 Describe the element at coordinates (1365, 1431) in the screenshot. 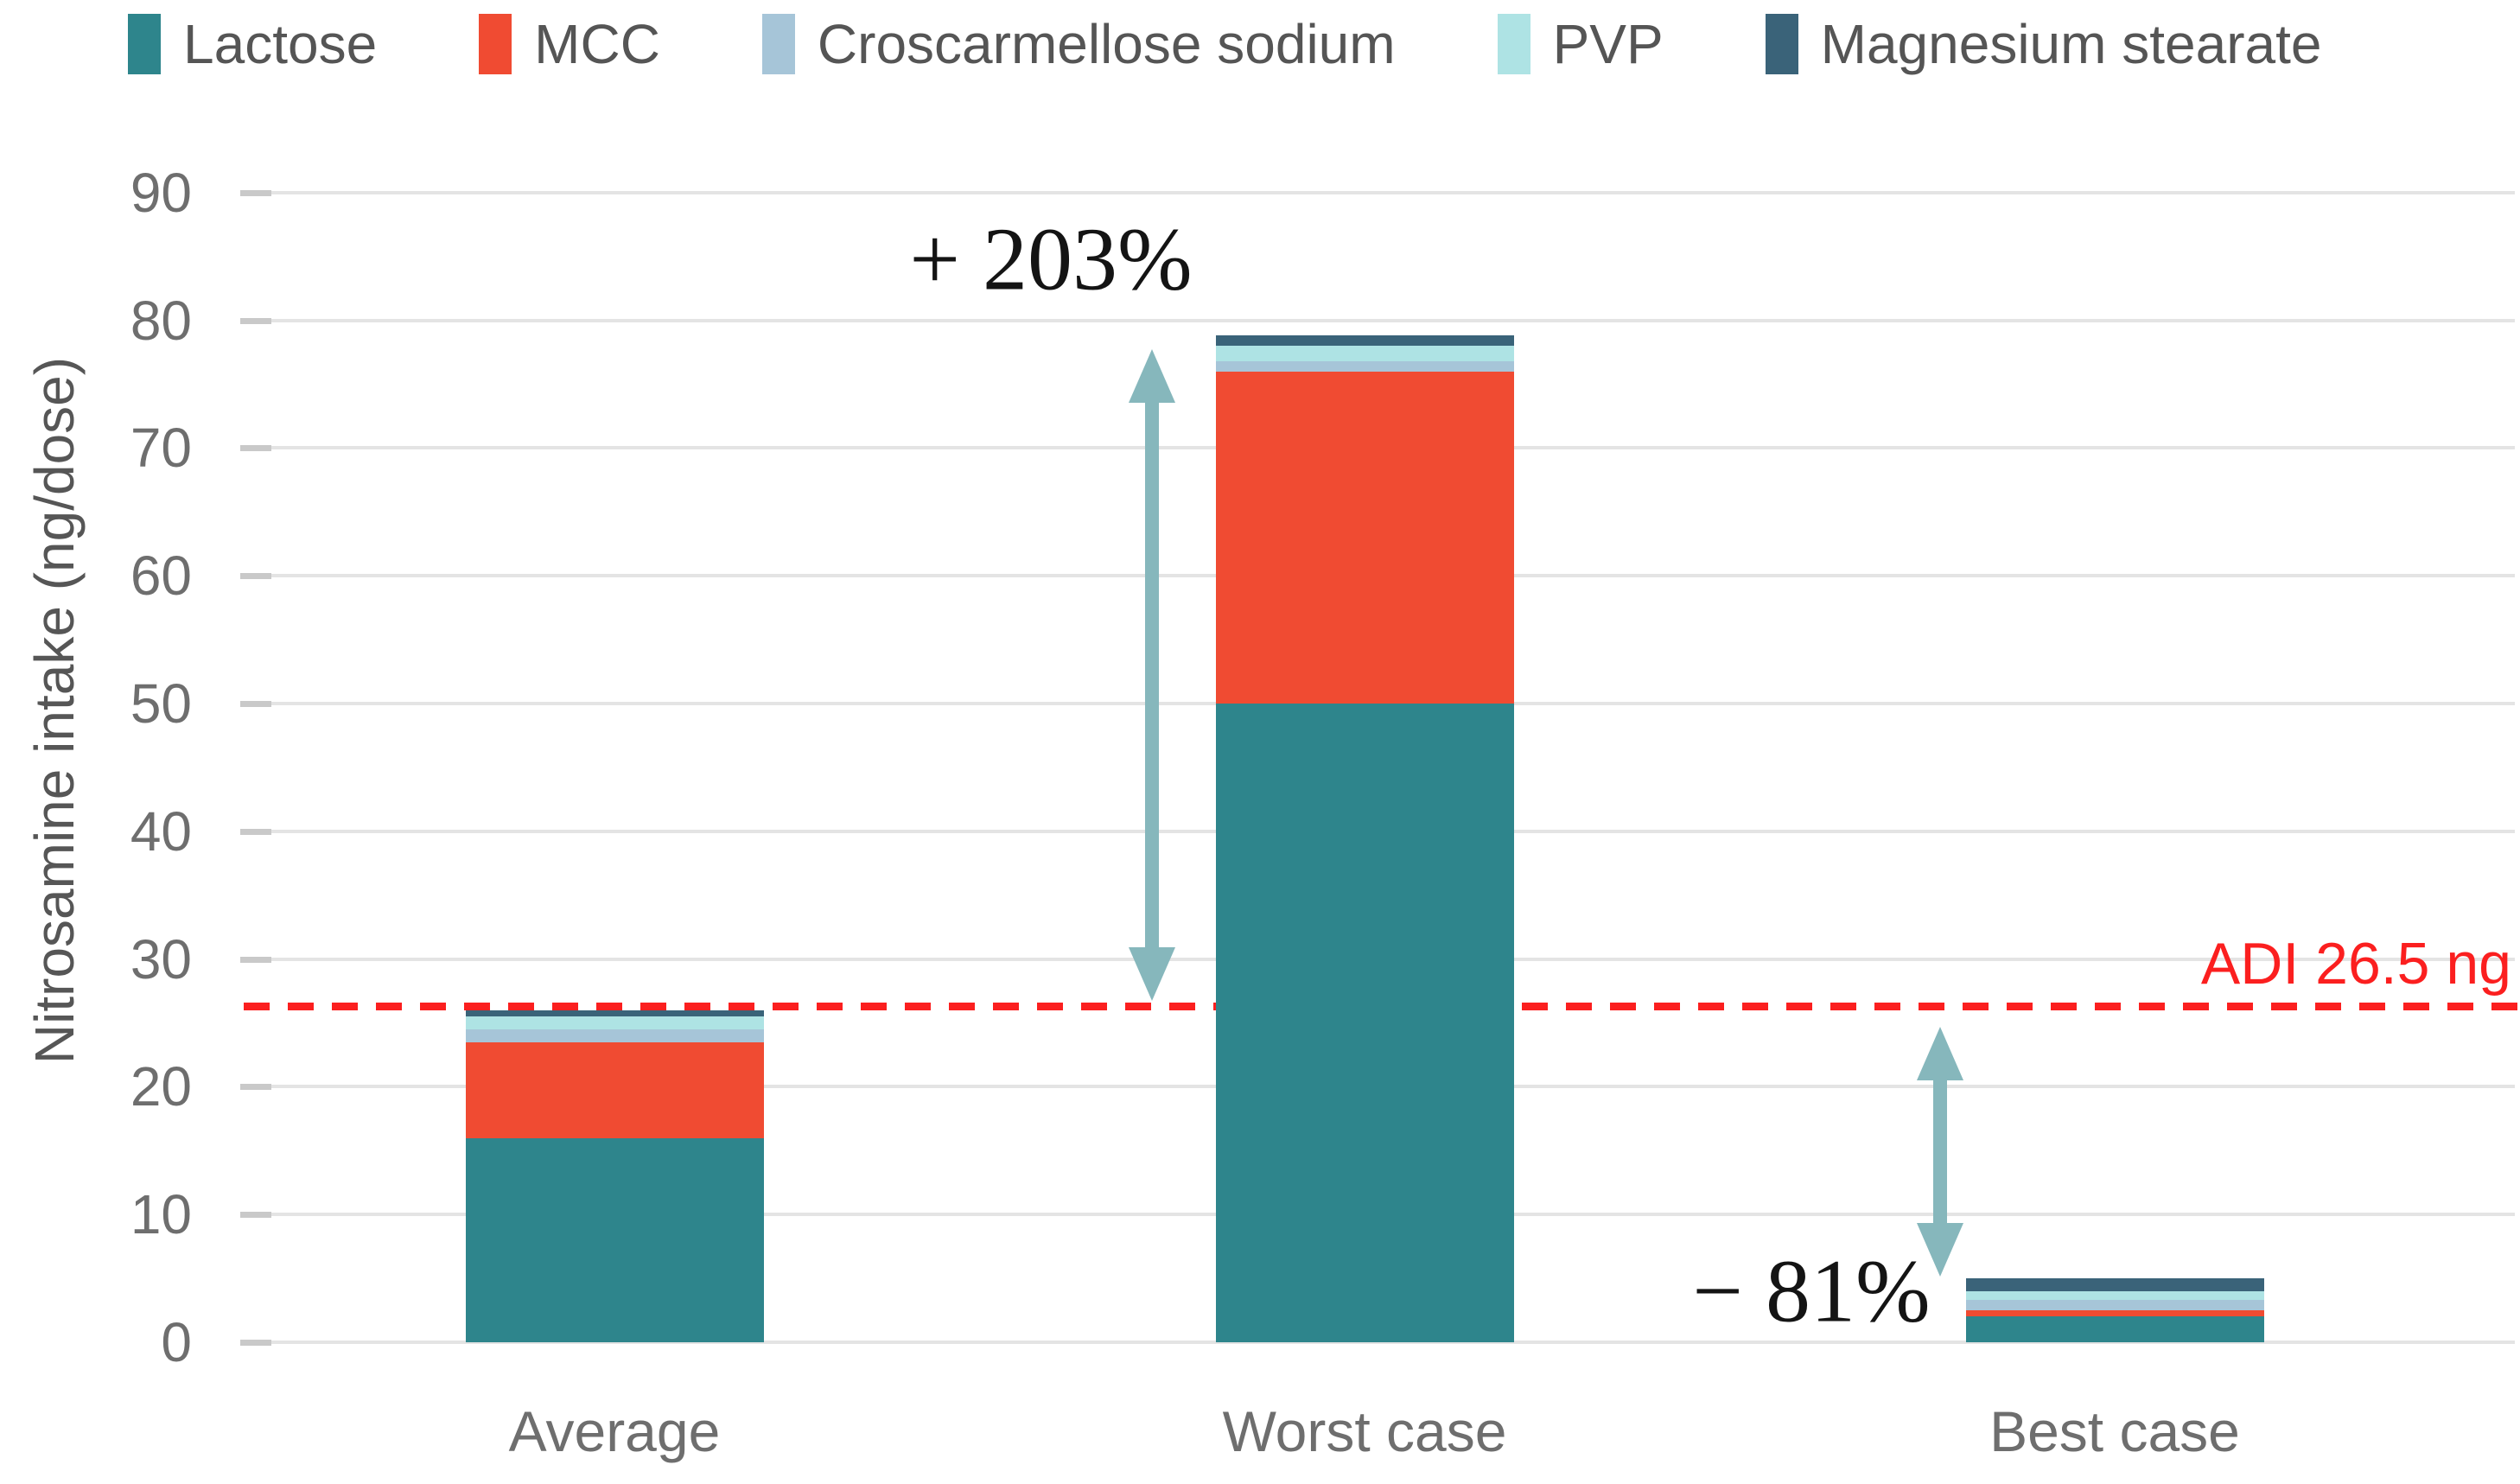

I see `x-category-label: Worst case` at that location.